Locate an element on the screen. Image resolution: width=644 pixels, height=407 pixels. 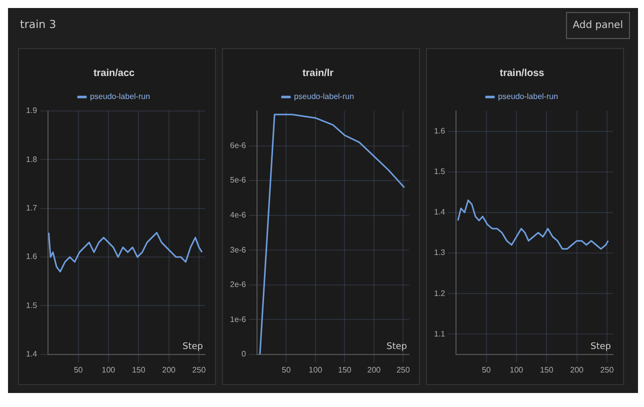
y-tick-label: 1.3 is located at coordinates (440, 253).